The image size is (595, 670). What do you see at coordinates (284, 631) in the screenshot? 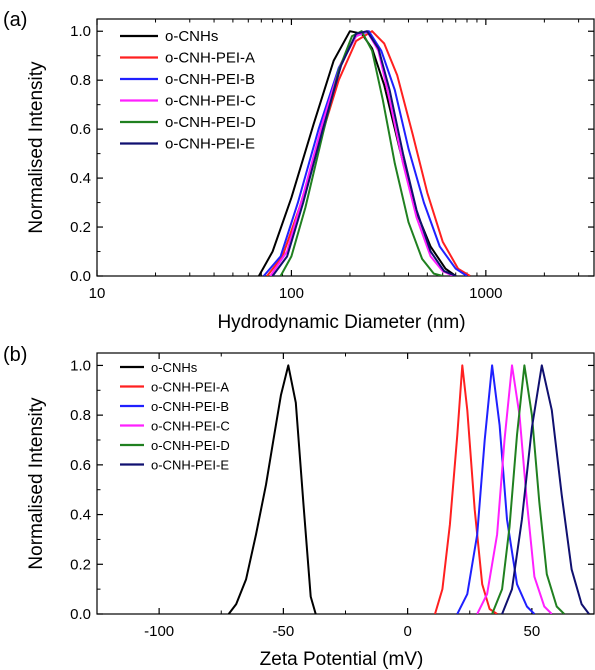
I see `x-tick-label: -50` at bounding box center [284, 631].